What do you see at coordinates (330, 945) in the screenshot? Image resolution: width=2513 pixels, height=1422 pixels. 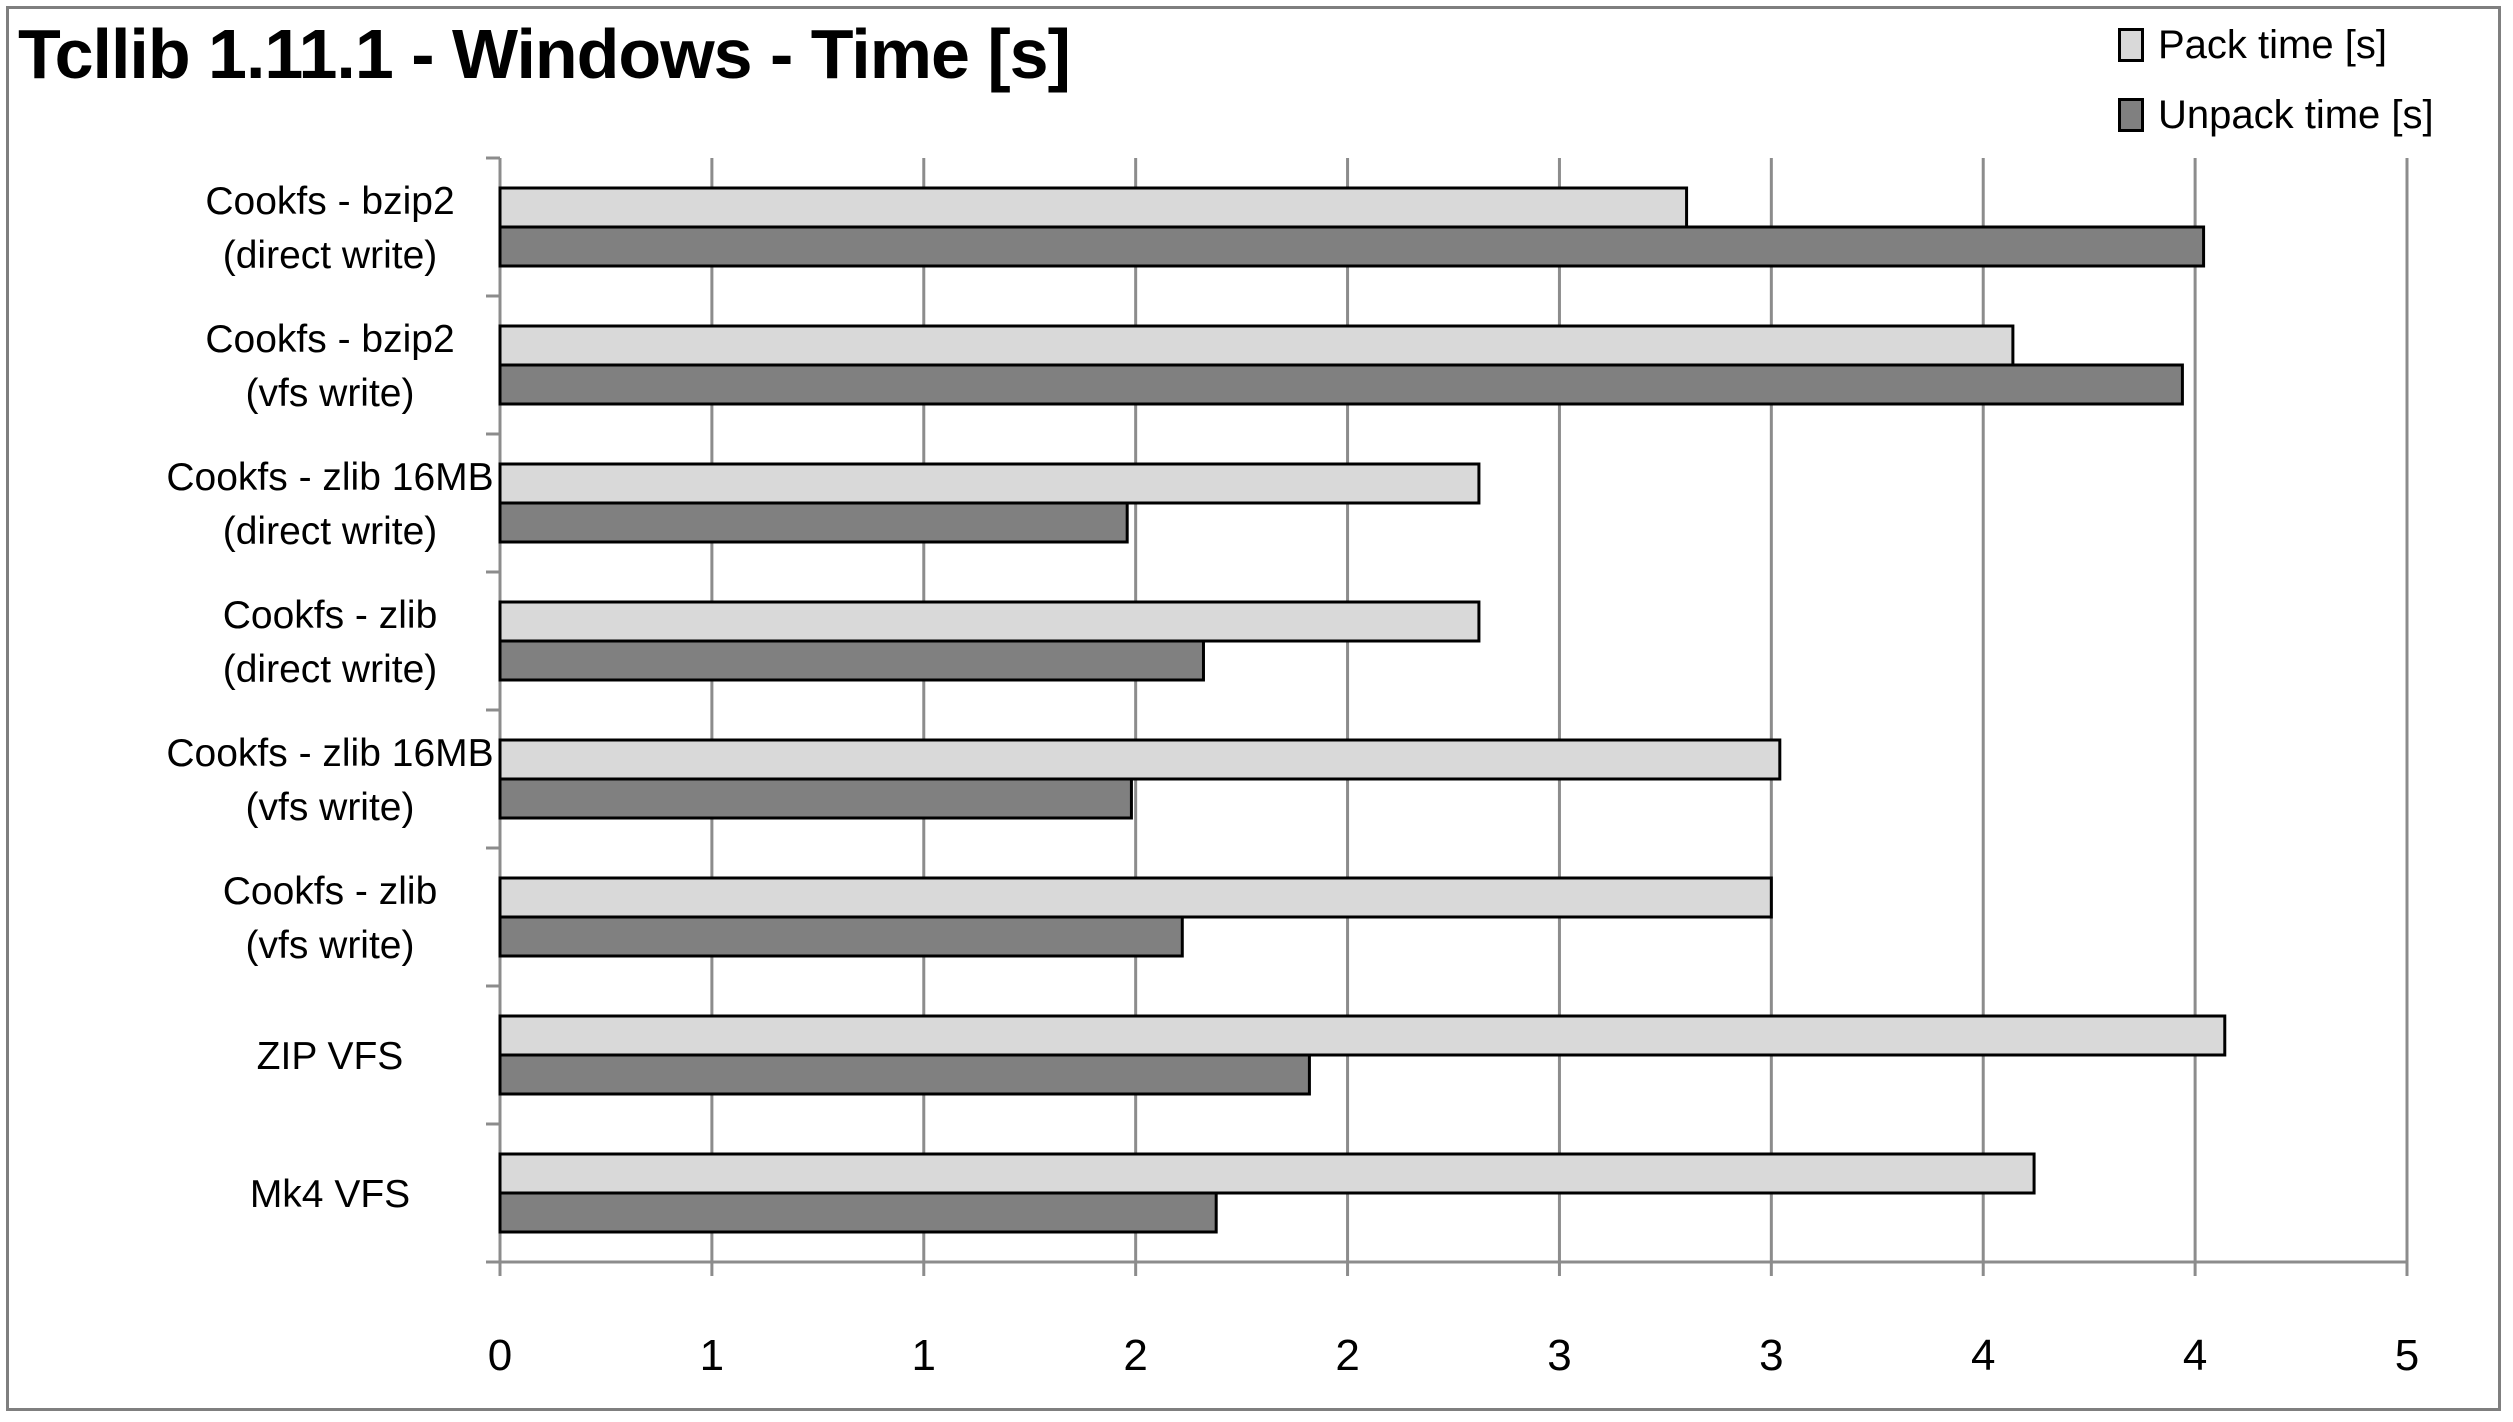 I see `category-label-5-line-1: (vfs write)` at bounding box center [330, 945].